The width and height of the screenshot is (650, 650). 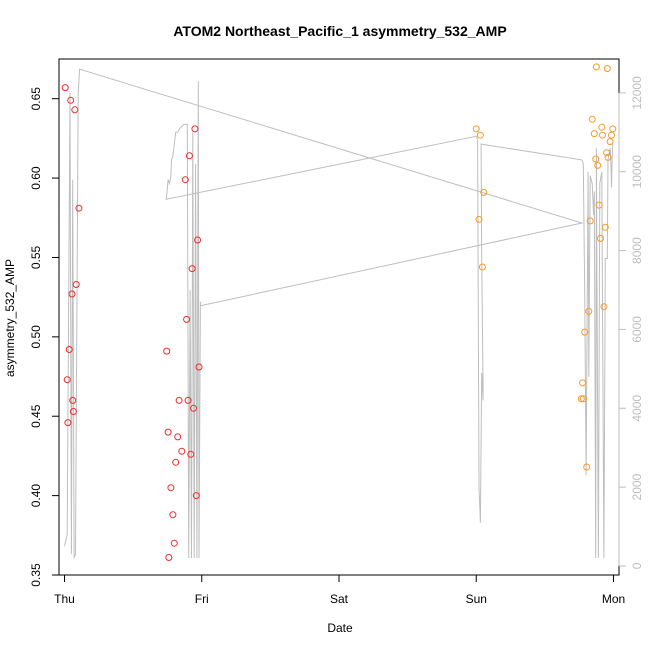 I want to click on y2-tick-label: 8000, so click(x=637, y=250).